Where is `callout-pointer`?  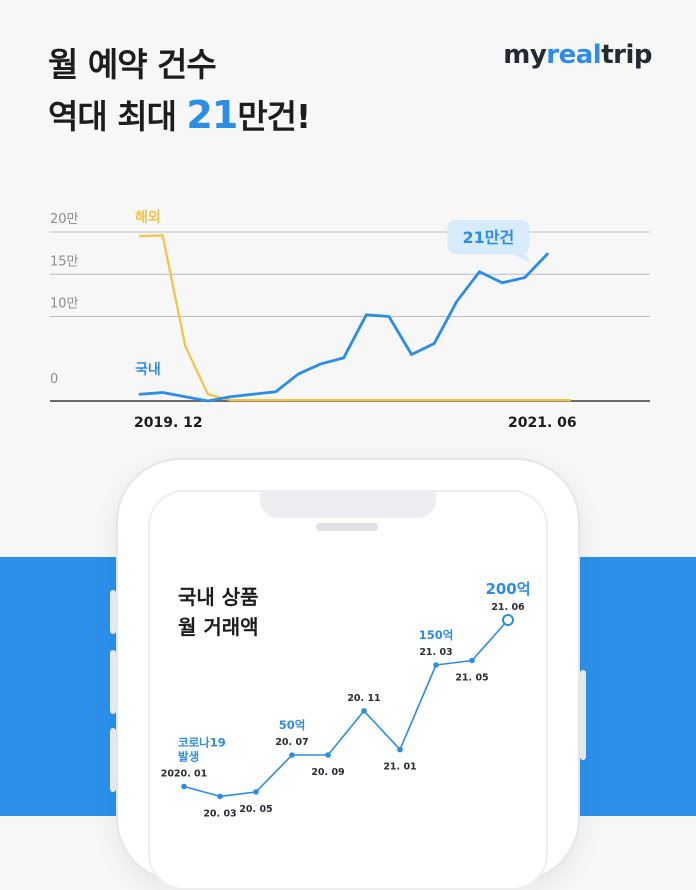
callout-pointer is located at coordinates (522, 258).